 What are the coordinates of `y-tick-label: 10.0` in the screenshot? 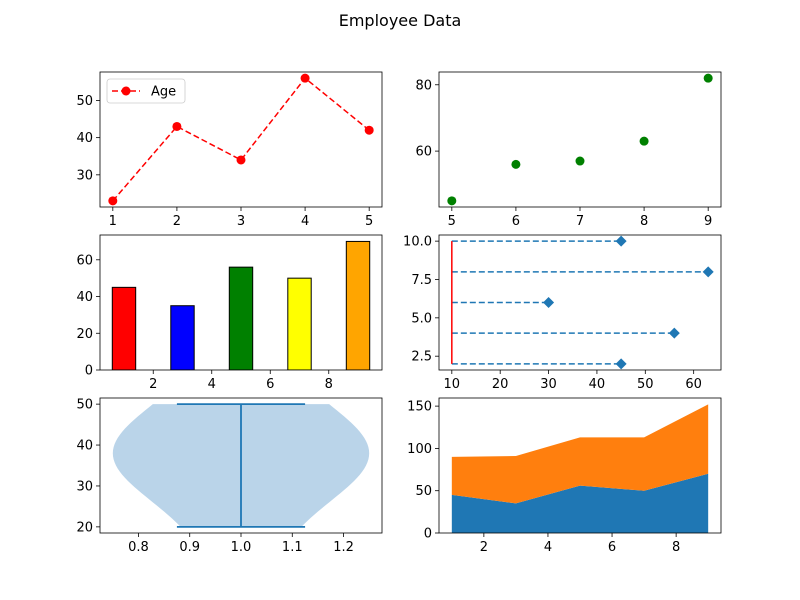 It's located at (417, 242).